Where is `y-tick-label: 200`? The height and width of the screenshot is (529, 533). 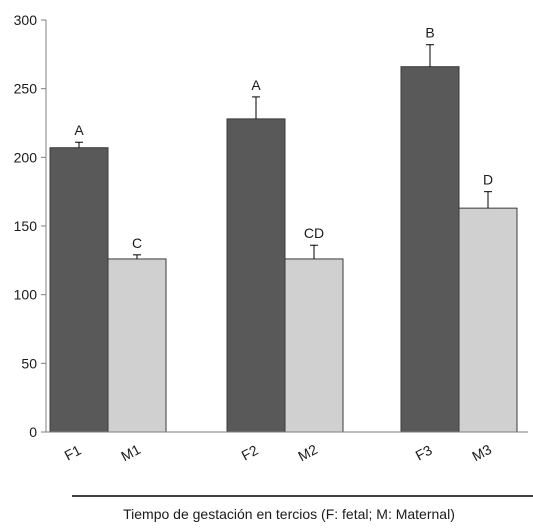 y-tick-label: 200 is located at coordinates (26, 157).